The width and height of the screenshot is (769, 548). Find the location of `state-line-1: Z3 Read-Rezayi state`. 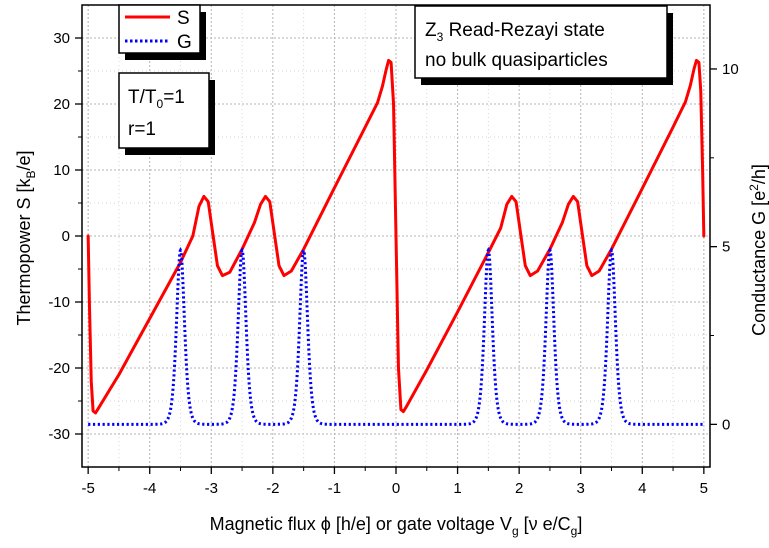

state-line-1: Z3 Read-Rezayi state is located at coordinates (515, 32).